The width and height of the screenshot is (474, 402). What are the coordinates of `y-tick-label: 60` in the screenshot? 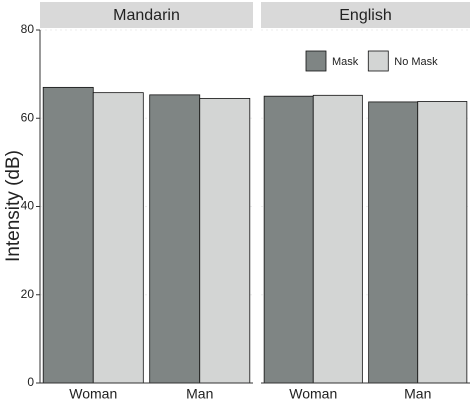 It's located at (28, 117).